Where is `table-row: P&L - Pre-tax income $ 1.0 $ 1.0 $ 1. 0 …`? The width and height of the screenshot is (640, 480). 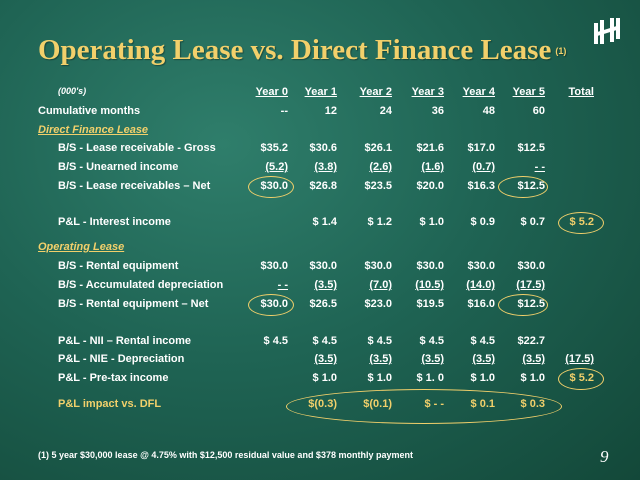
table-row: P&L - Pre-tax income $ 1.0 $ 1.0 $ 1. 0 … is located at coordinates (320, 380).